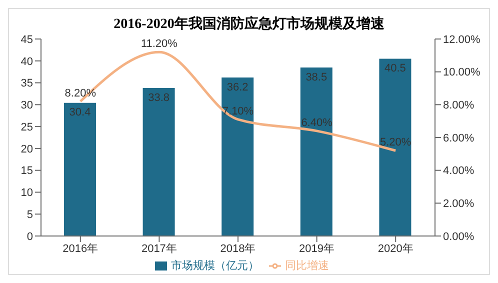 This screenshot has width=498, height=283. What do you see at coordinates (26, 193) in the screenshot?
I see `y-tick-label: 10` at bounding box center [26, 193].